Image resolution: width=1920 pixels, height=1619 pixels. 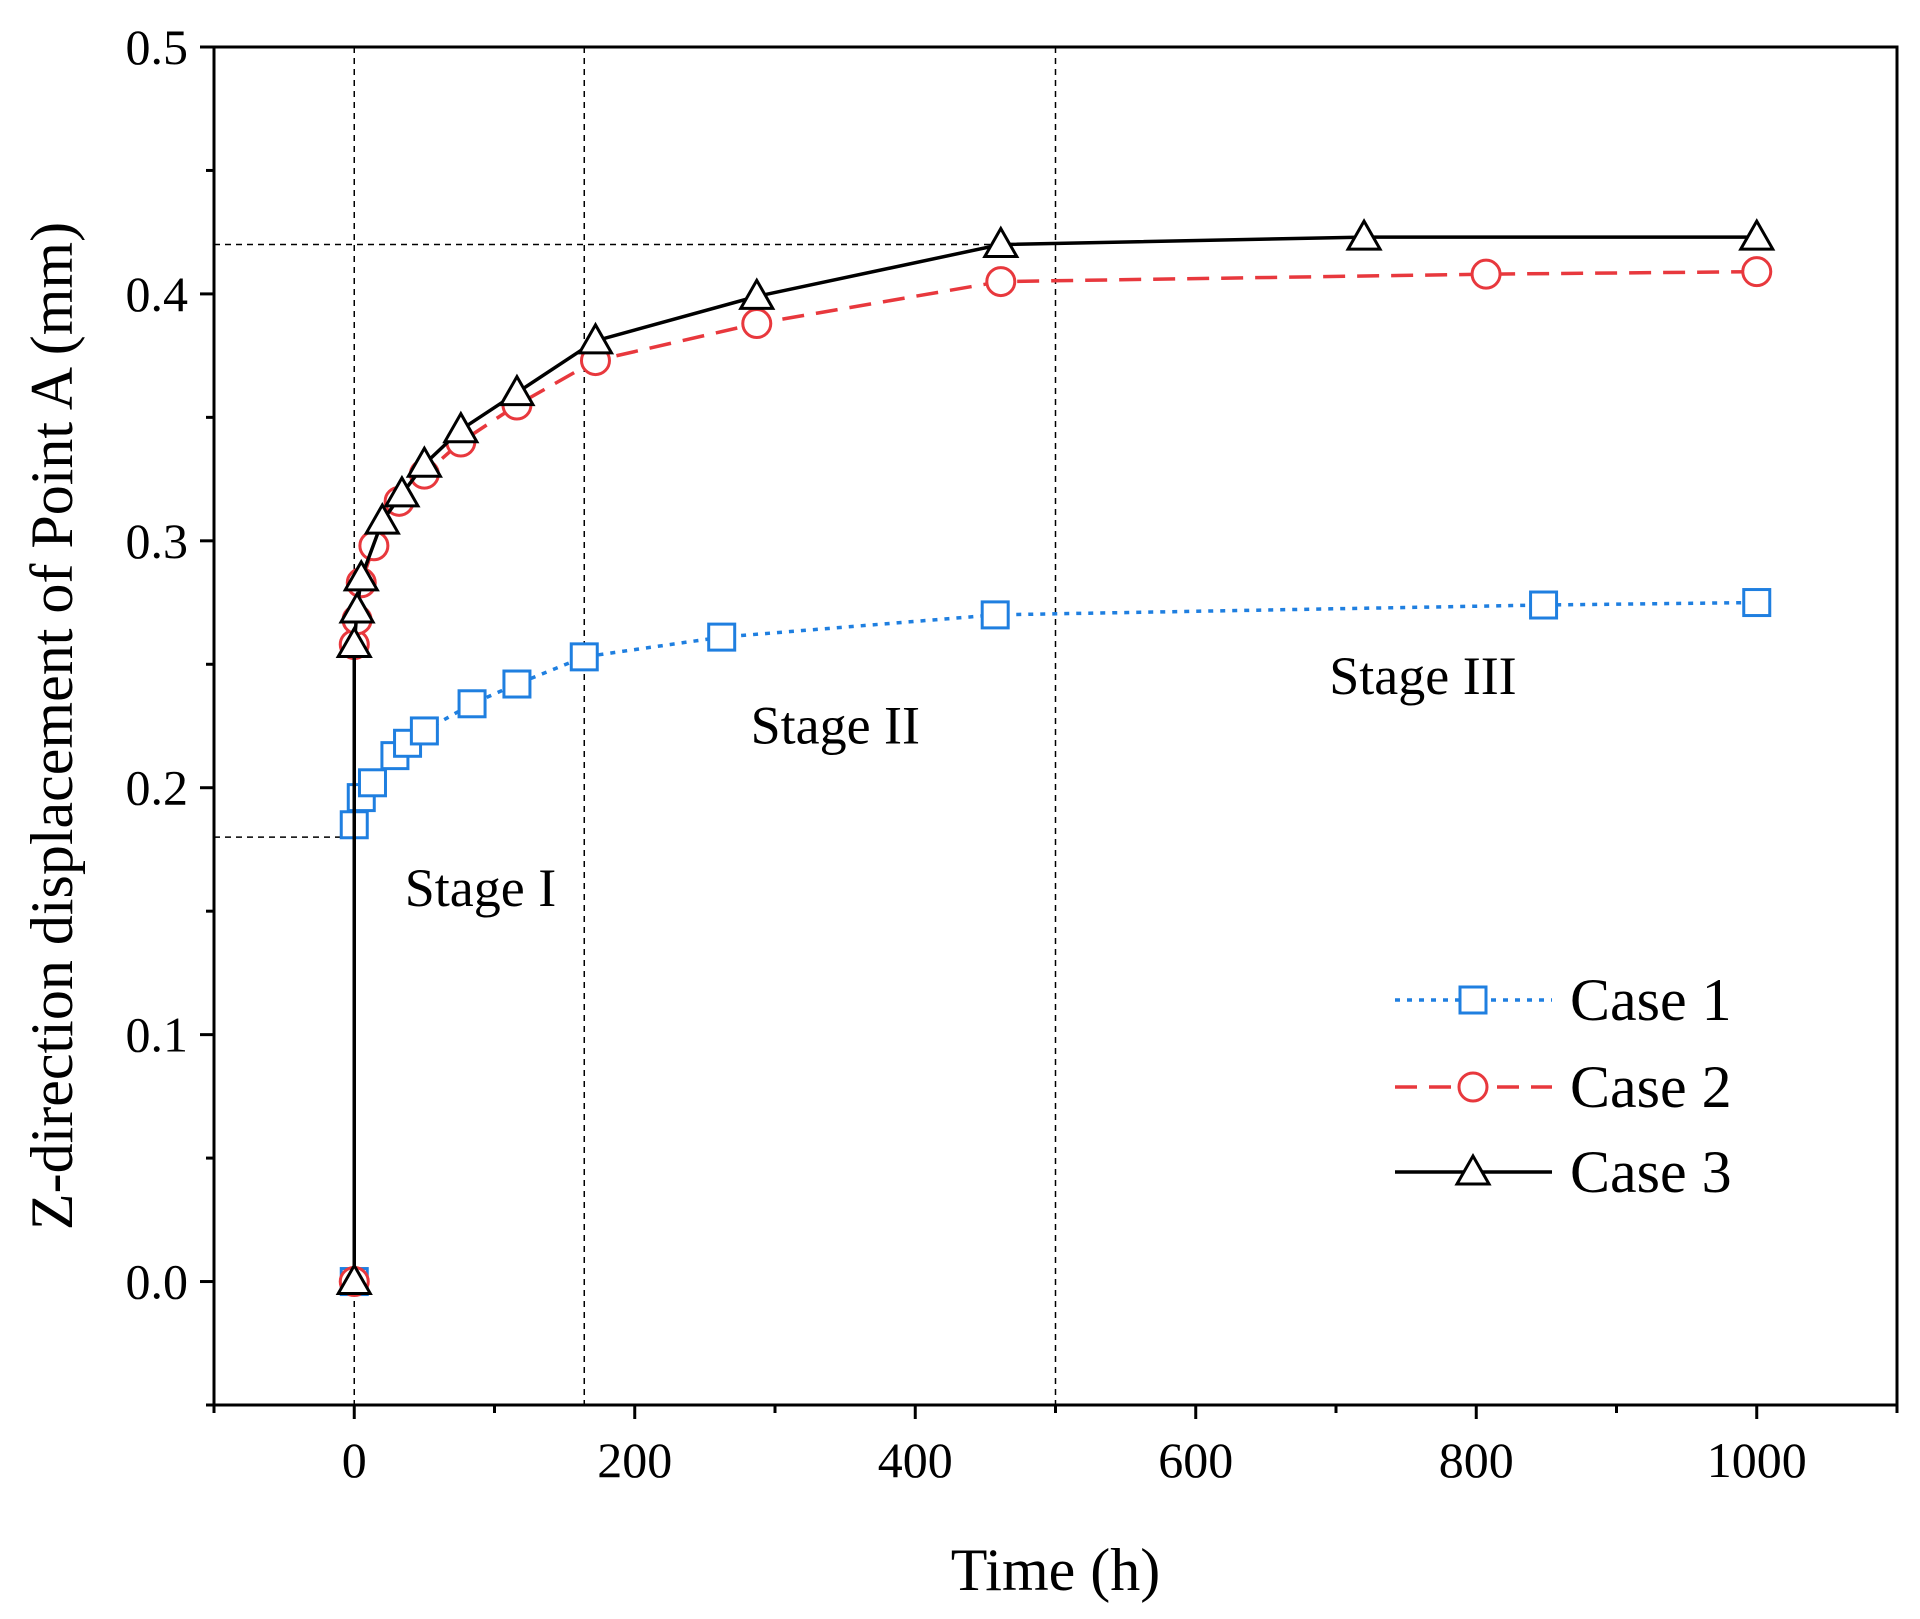 I want to click on legend-item: Case 2, so click(x=1563, y=1087).